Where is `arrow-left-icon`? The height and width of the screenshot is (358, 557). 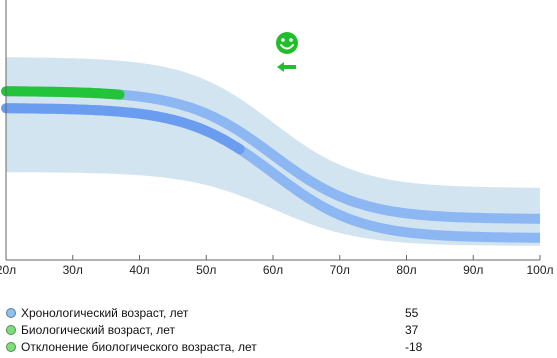 arrow-left-icon is located at coordinates (286, 67).